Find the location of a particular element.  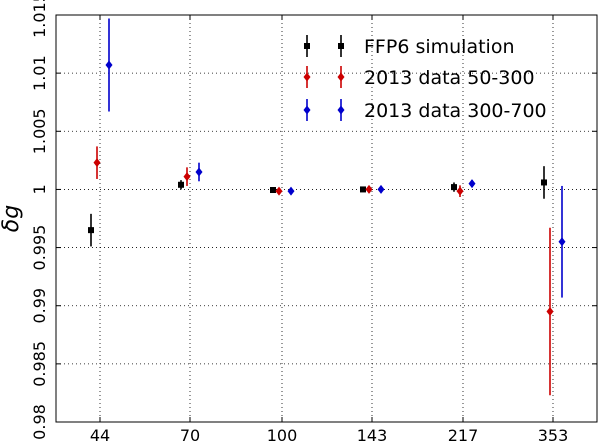

x-tick-label: 217 is located at coordinates (463, 435).